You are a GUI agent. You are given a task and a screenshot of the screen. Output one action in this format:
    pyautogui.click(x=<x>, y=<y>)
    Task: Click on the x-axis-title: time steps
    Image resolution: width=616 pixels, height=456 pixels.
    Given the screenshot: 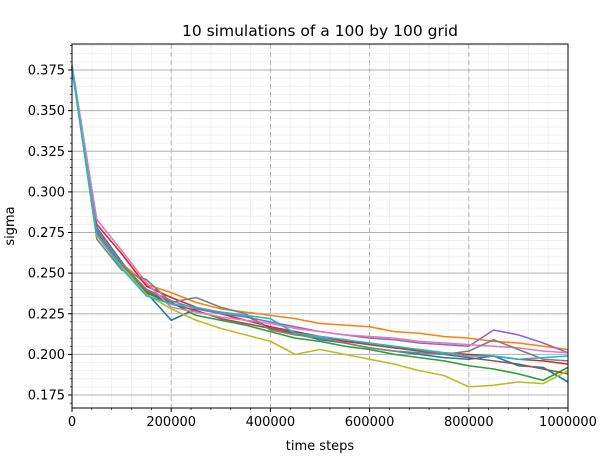 What is the action you would take?
    pyautogui.click(x=320, y=446)
    